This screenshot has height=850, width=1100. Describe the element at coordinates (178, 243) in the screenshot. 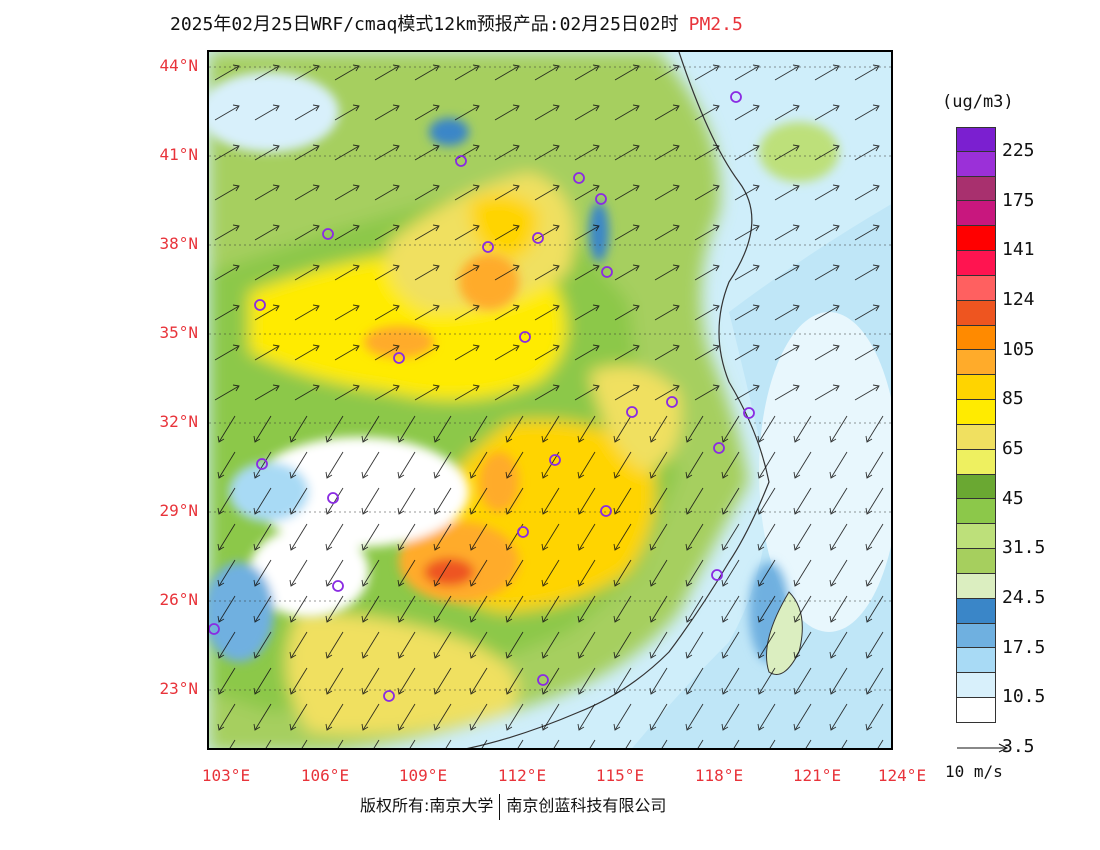

I see `lat-label-38: 38°N` at that location.